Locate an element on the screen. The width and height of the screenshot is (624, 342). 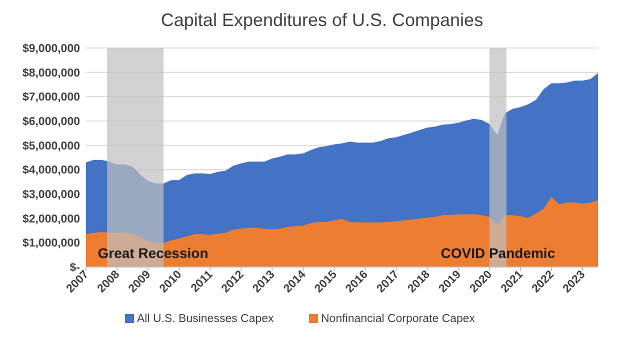
chart-title: Capital Expenditures of U.S. Companies is located at coordinates (322, 20).